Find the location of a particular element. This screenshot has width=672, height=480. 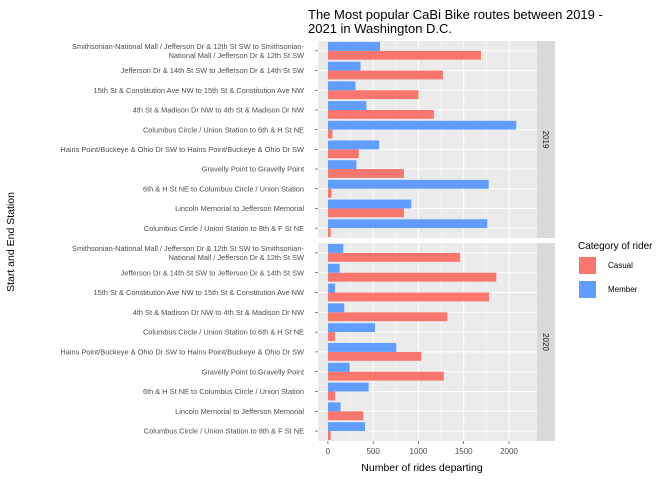

legend: Category of rider Casual Member is located at coordinates (615, 269).